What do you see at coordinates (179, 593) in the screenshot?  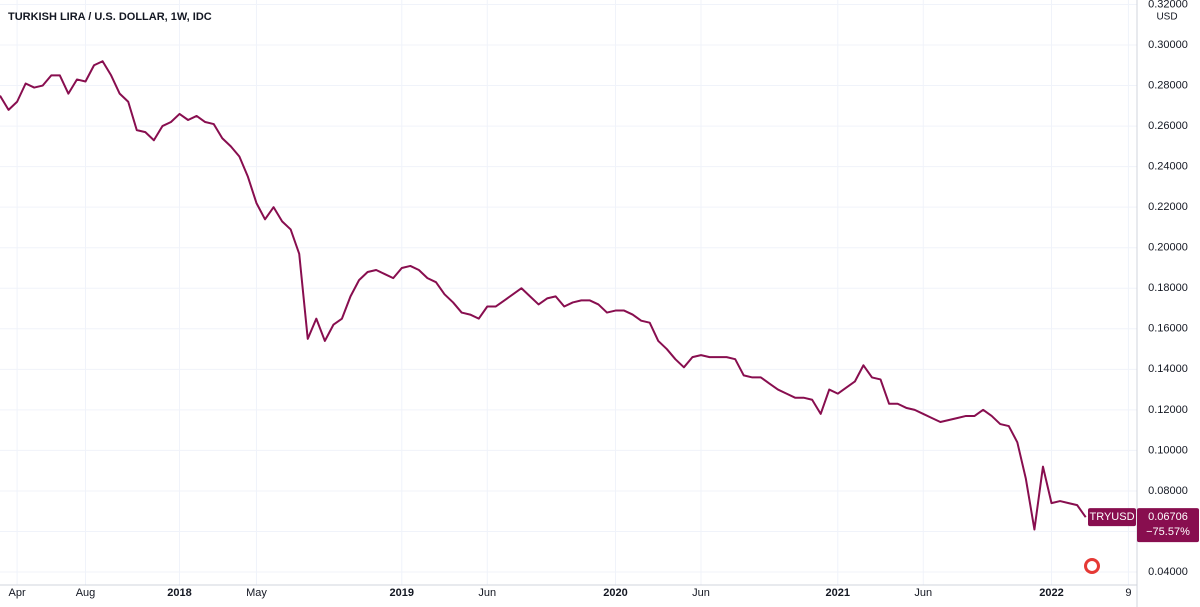 I see `x-tick-label: 2018` at bounding box center [179, 593].